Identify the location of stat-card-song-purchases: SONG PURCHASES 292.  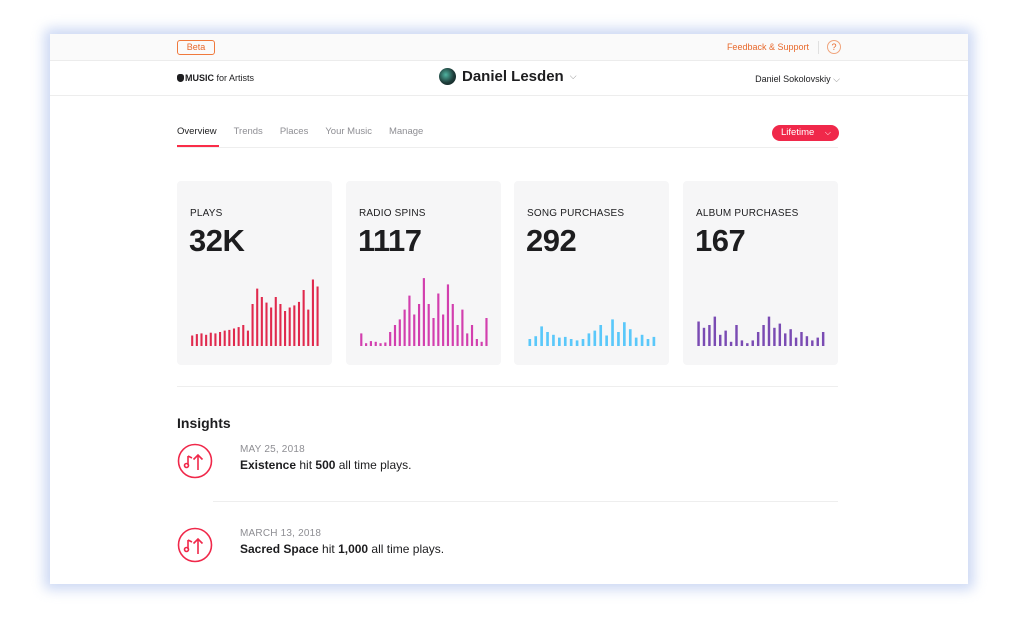
(591, 273).